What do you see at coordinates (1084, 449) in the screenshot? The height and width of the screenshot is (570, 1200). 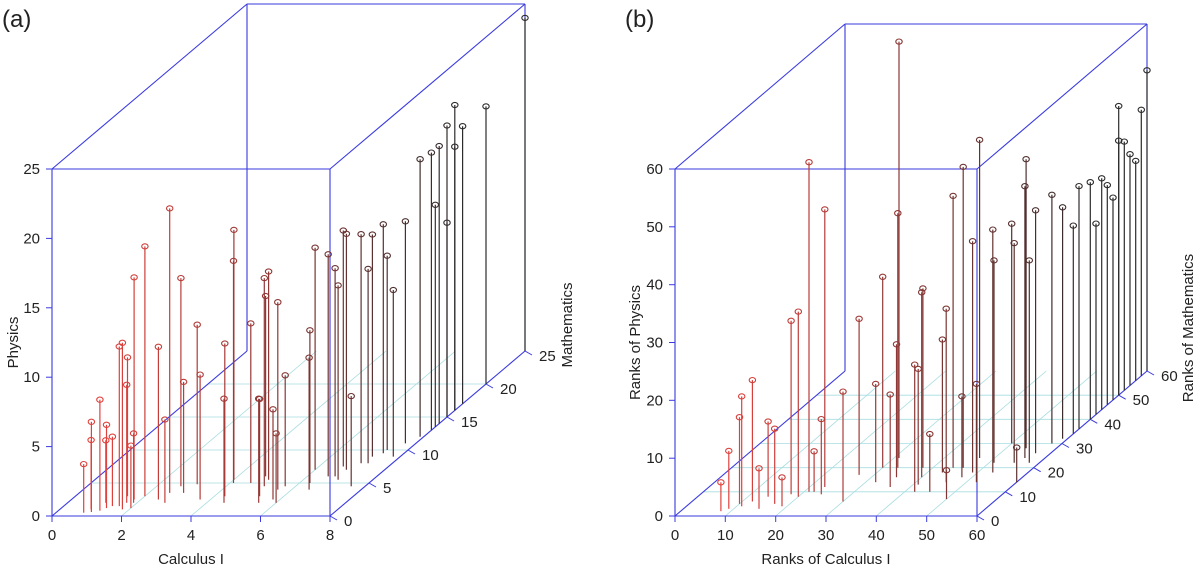 I see `y-tick-label: 30` at bounding box center [1084, 449].